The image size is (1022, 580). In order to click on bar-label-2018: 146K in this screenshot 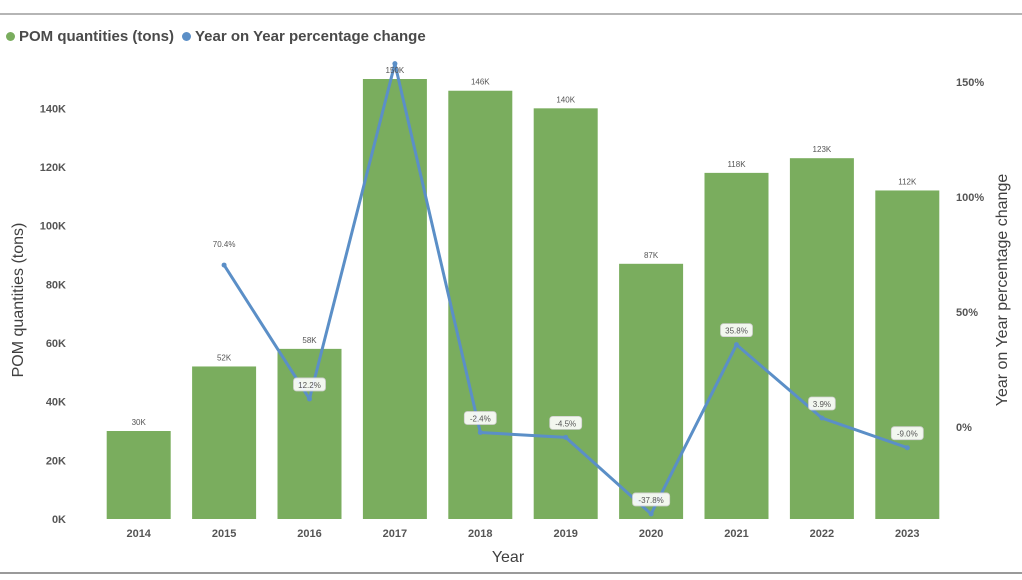, I will do `click(480, 82)`.